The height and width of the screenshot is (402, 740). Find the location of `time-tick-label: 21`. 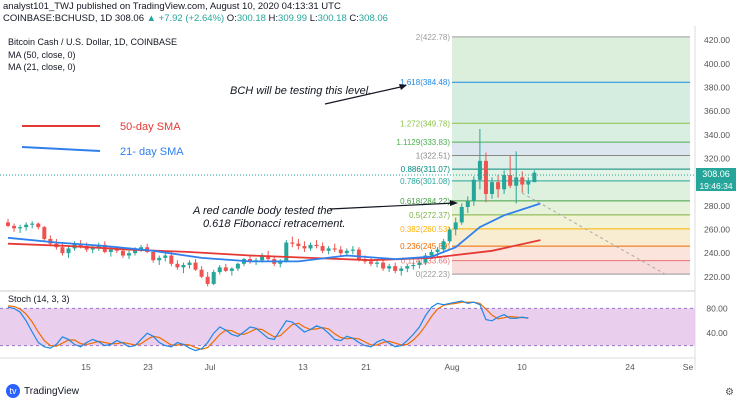

time-tick-label: 21 is located at coordinates (366, 367).